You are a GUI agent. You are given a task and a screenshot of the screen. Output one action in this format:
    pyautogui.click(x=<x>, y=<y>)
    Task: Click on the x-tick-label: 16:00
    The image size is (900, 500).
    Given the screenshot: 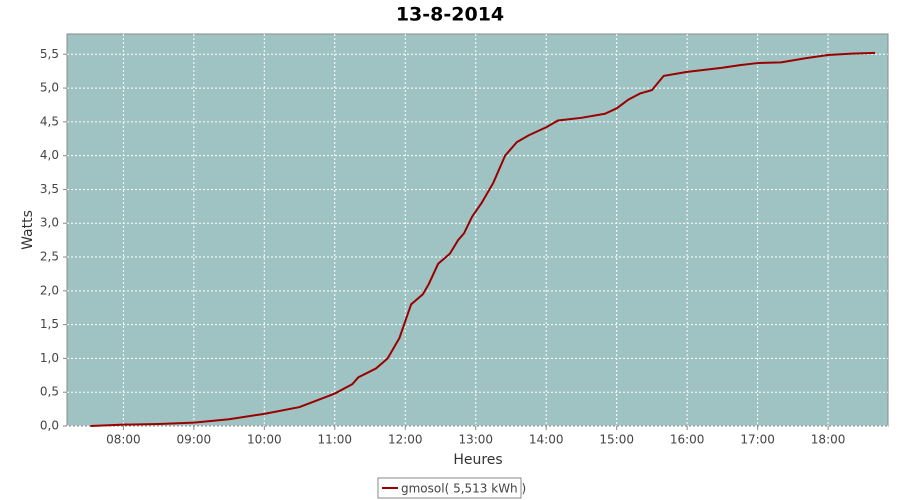 What is the action you would take?
    pyautogui.click(x=687, y=440)
    